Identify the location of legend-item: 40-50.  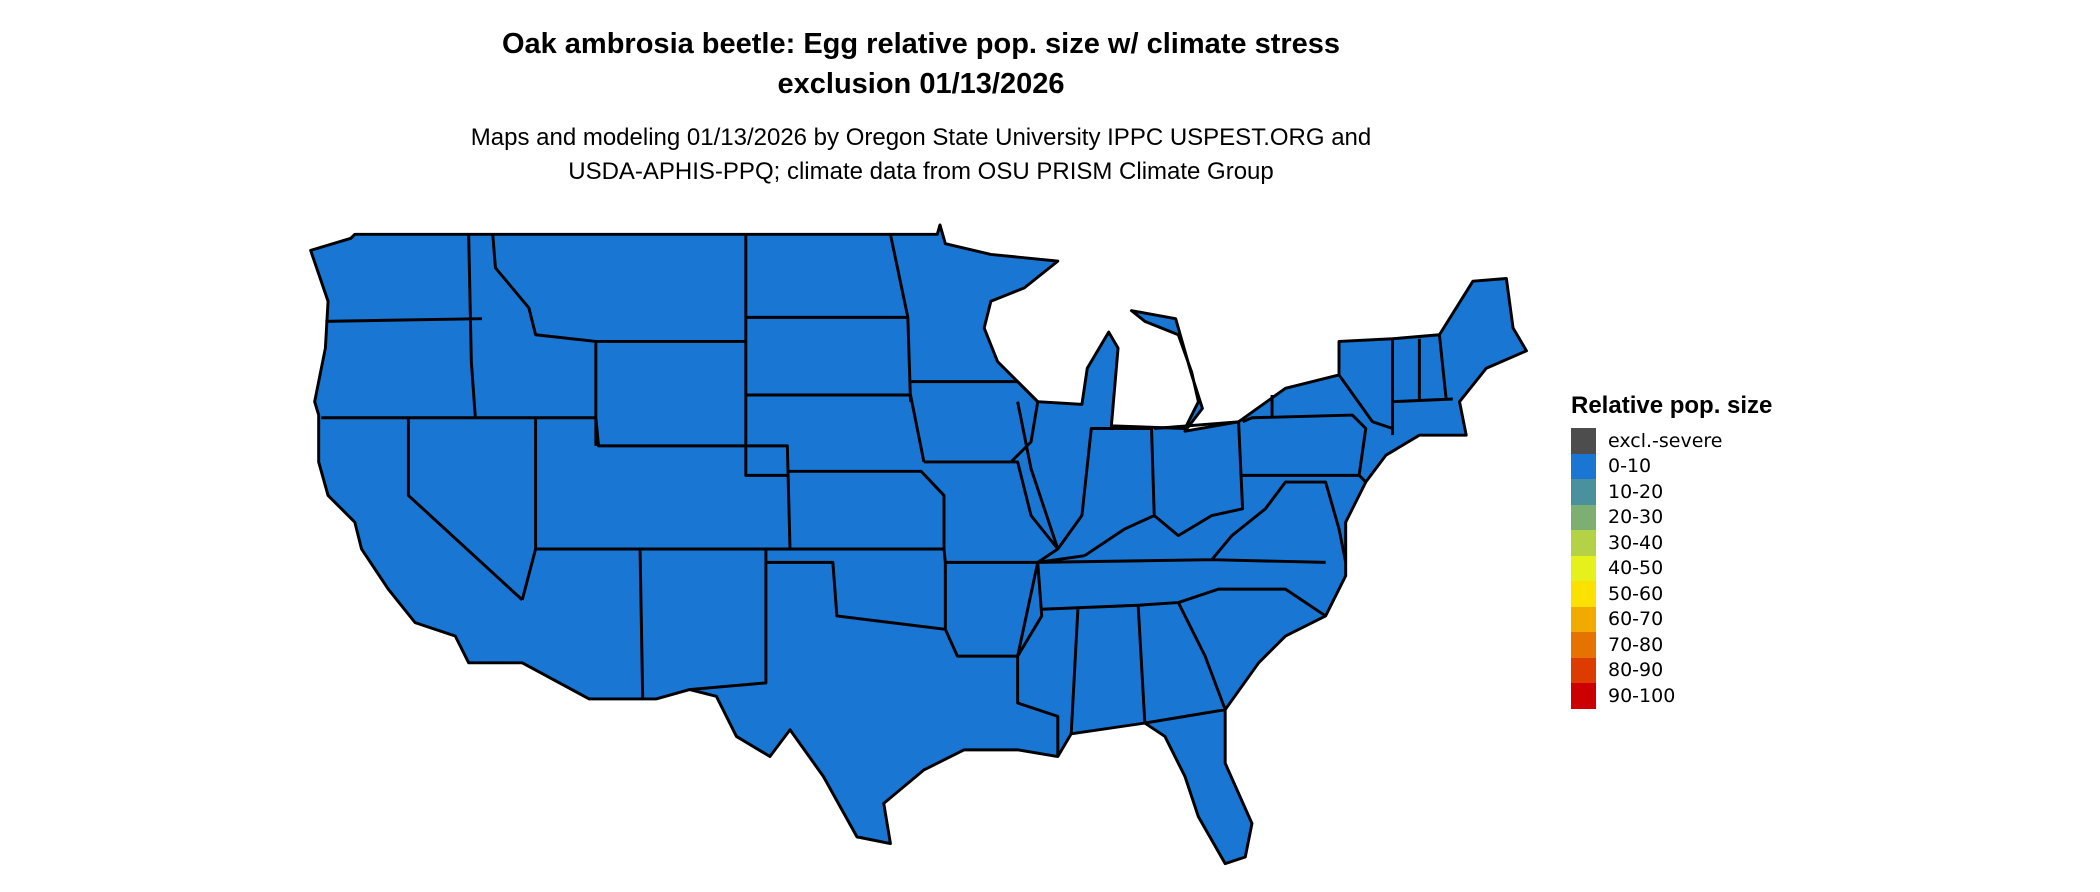
(1671, 568).